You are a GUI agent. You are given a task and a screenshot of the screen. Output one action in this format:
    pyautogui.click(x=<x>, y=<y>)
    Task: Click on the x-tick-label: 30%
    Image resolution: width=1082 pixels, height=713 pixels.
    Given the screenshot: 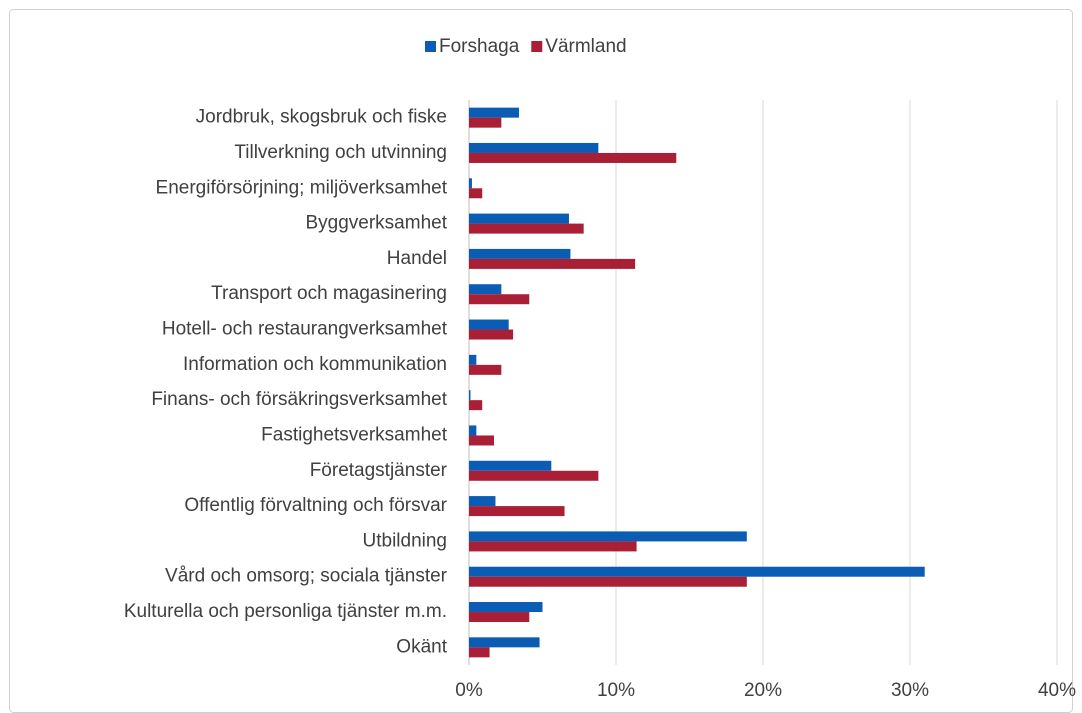 What is the action you would take?
    pyautogui.click(x=910, y=690)
    